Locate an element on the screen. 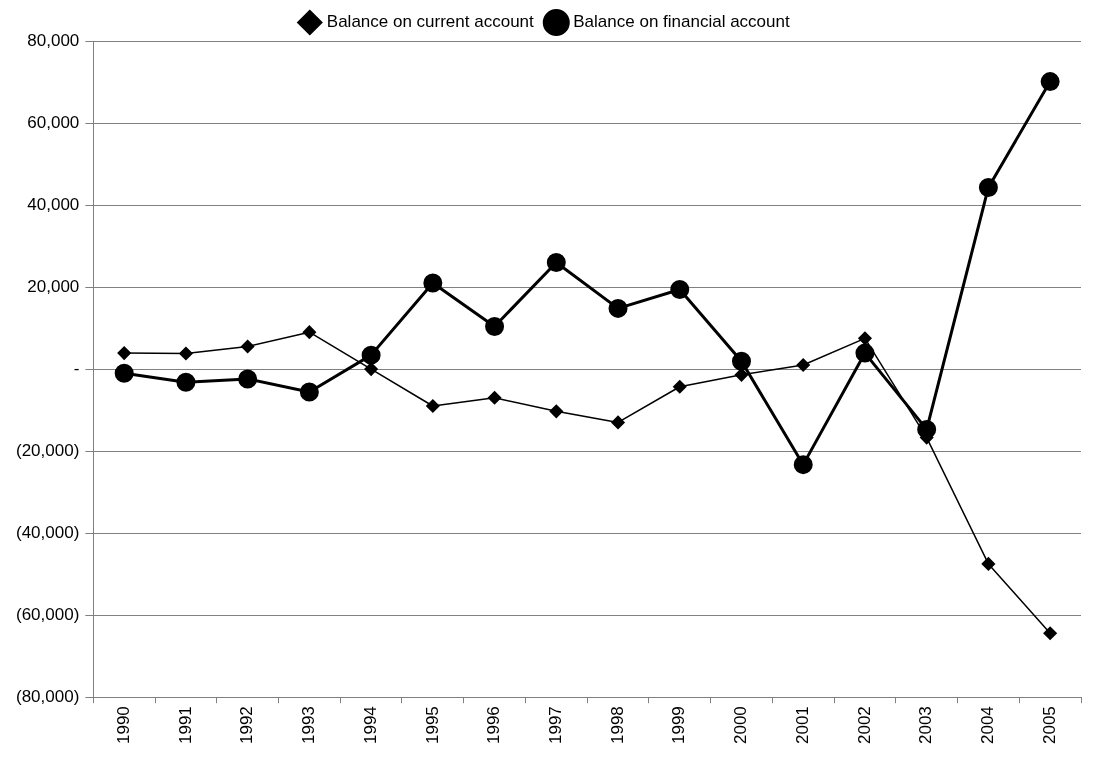 This screenshot has height=757, width=1101. x-tick-label: 1998 is located at coordinates (617, 725).